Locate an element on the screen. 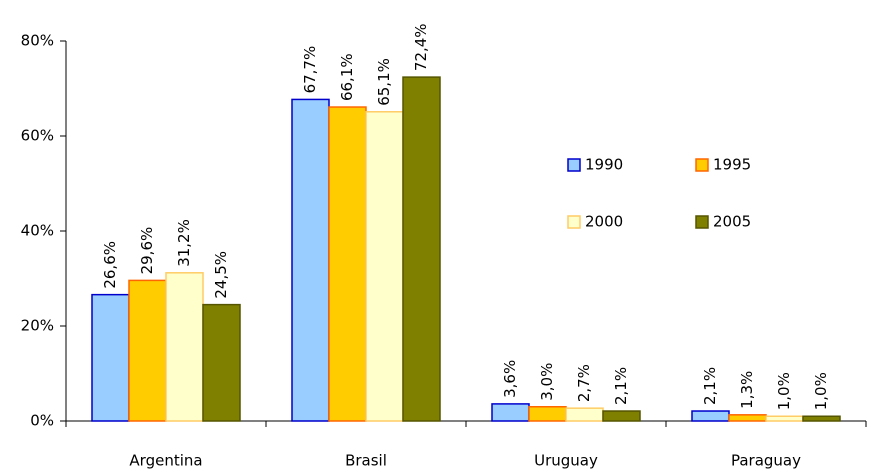  x-tick-label: Paraguay is located at coordinates (766, 461).